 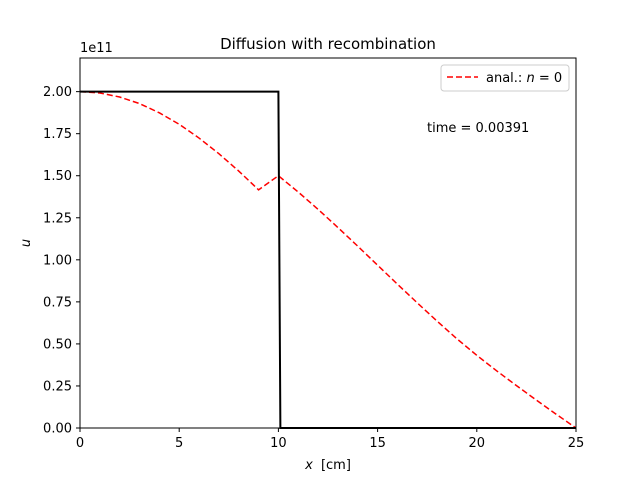 I want to click on y-tick-label: 0.25, so click(x=57, y=386).